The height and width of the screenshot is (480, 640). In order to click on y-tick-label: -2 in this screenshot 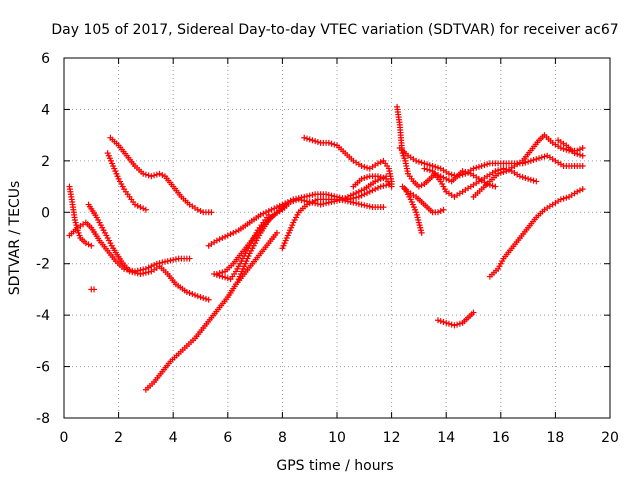, I will do `click(43, 265)`.